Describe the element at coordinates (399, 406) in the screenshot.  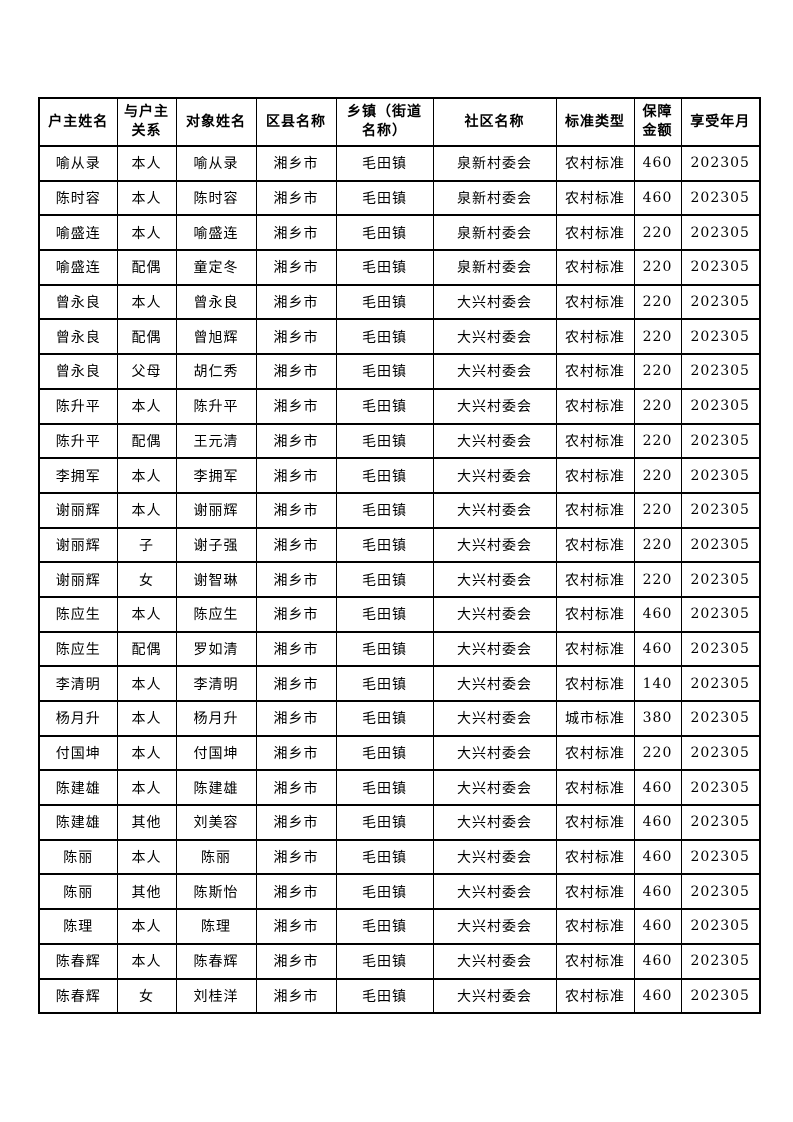
I see `table-row: 陈升平 本人 陈升平 湘乡市 毛田镇 大兴村委会 农村标准 220 202305` at that location.